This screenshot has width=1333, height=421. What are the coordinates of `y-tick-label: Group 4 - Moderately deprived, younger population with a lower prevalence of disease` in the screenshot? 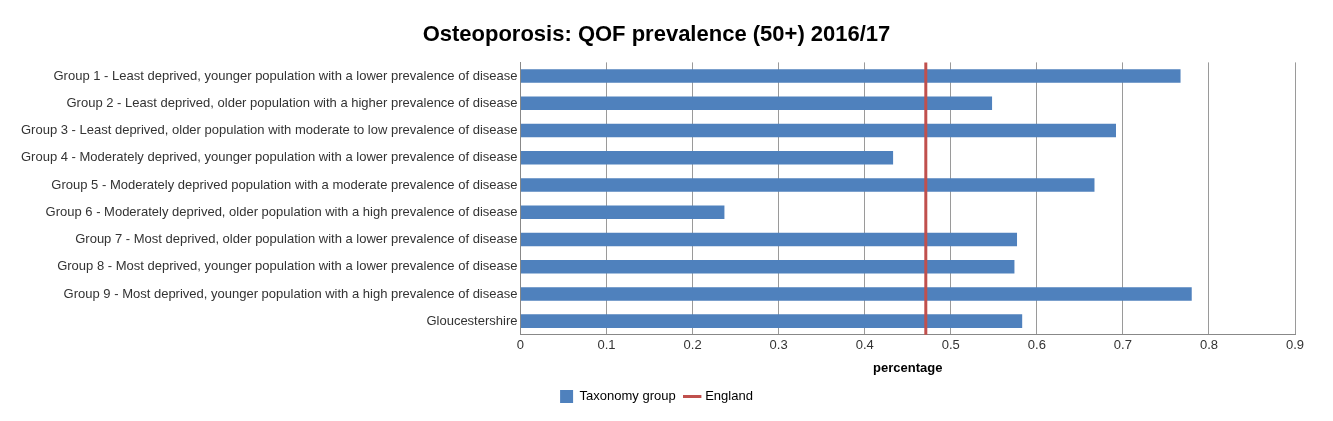 It's located at (269, 157).